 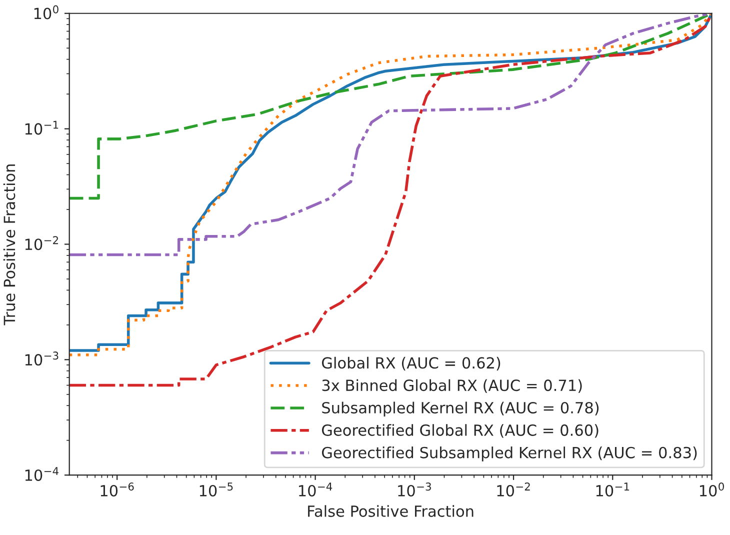 I want to click on legend-label: Georectified Global RX (AUC = 0.60), so click(x=460, y=431).